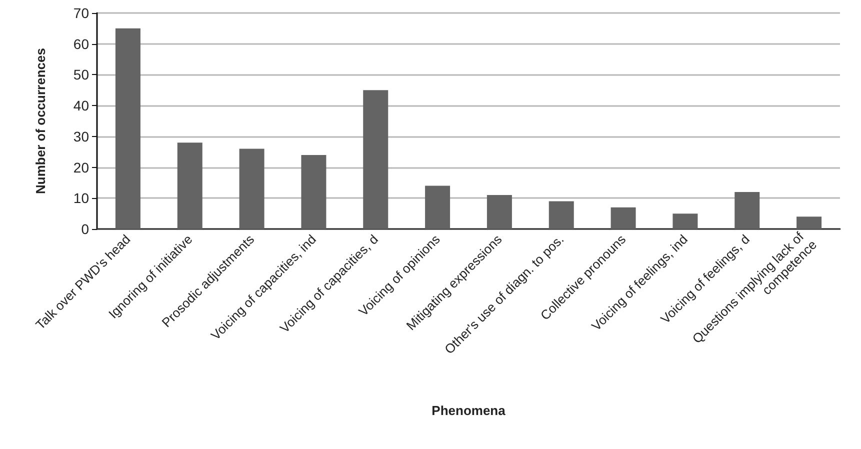  Describe the element at coordinates (81, 13) in the screenshot. I see `y-tick-label: 70` at that location.